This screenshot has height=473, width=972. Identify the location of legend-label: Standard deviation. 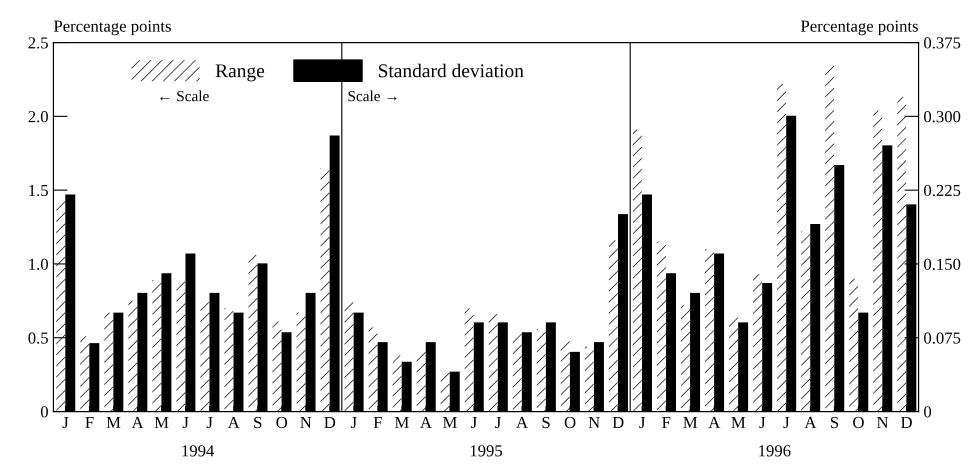
(451, 71).